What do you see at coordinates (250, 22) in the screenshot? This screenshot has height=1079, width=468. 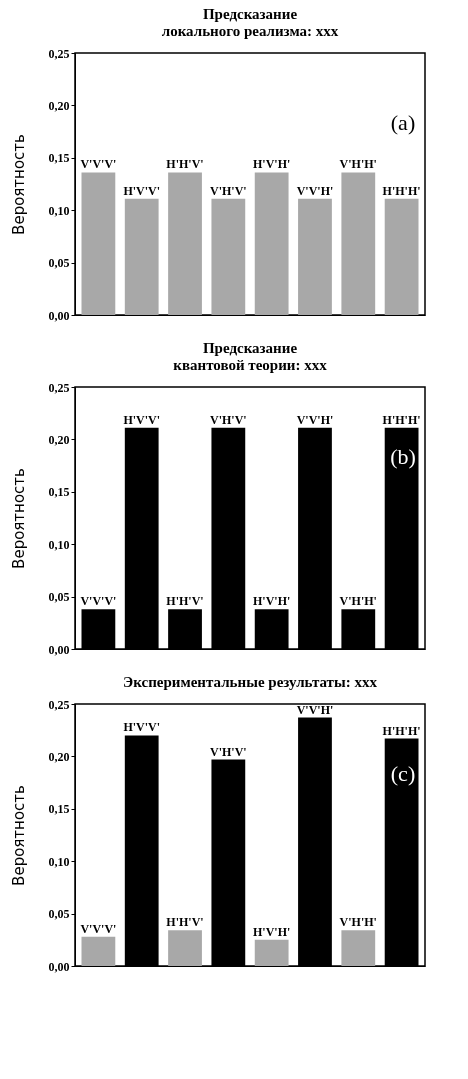 I see `chart-title: Предсказание локального реализма: xxx` at bounding box center [250, 22].